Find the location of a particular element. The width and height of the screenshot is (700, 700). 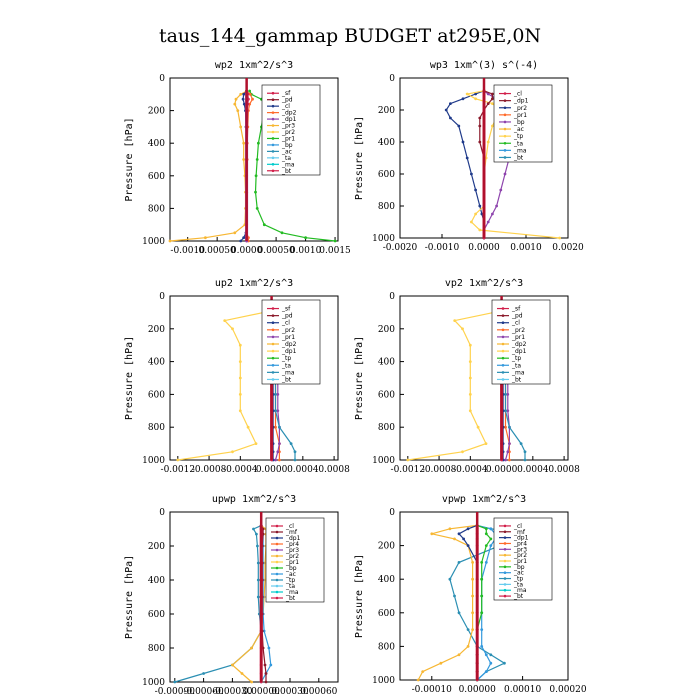

x-tick-label: 0.00020 is located at coordinates (567, 690).